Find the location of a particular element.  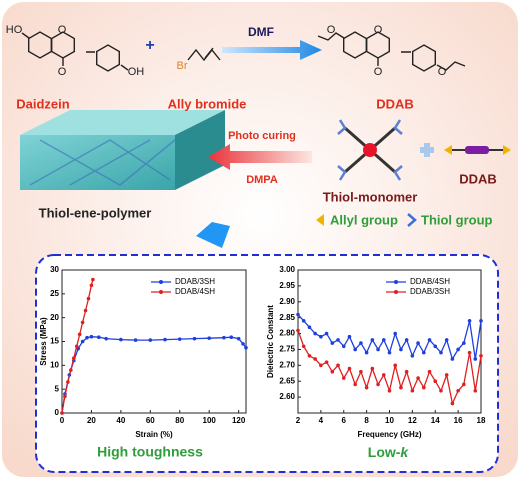

y-tick-label: 2.90 is located at coordinates (287, 301).